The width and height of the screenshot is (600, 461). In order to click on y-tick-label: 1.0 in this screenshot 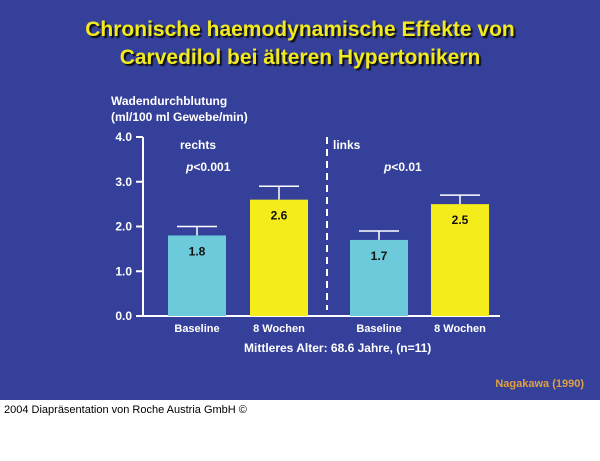, I will do `click(123, 271)`.